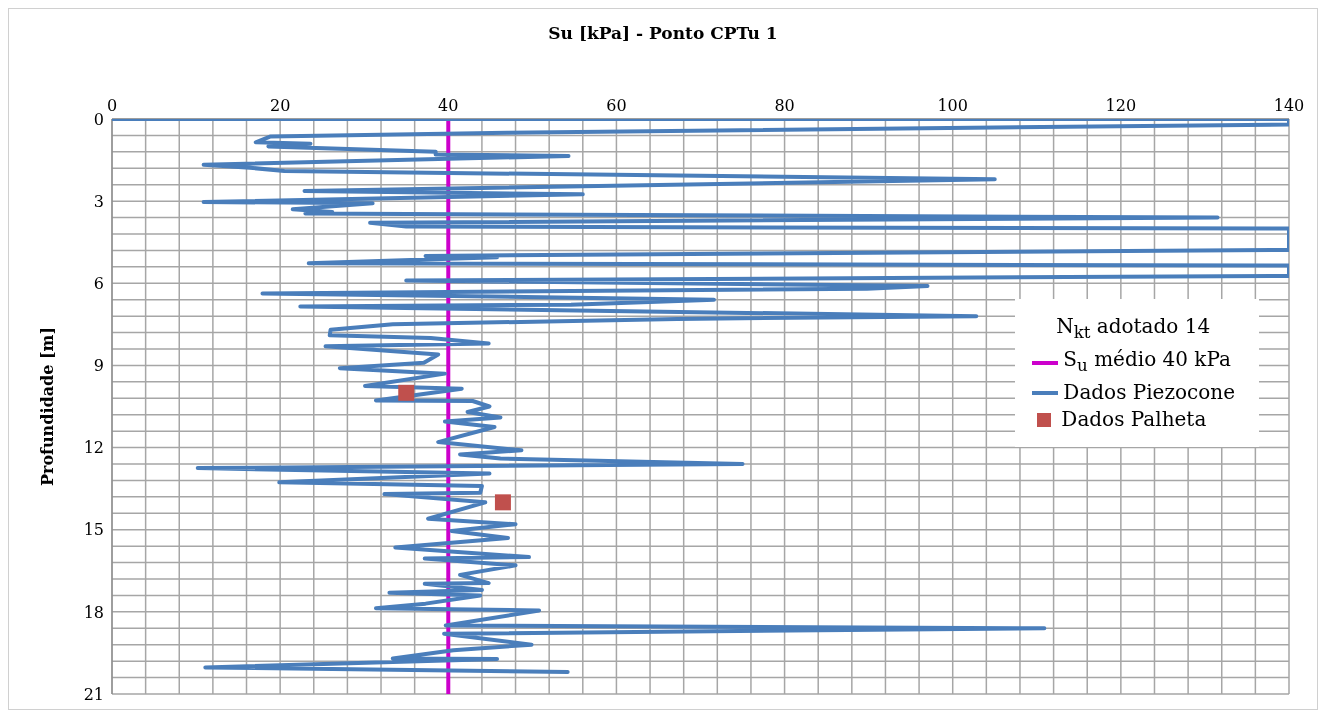 Image resolution: width=1324 pixels, height=717 pixels. Describe the element at coordinates (280, 105) in the screenshot. I see `x-tick-label: 20` at that location.